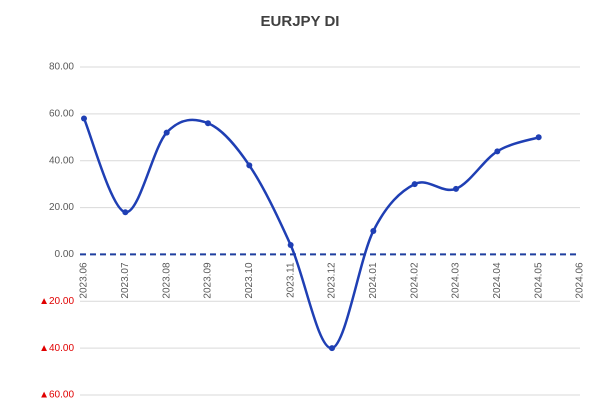 This screenshot has height=403, width=600. What do you see at coordinates (456, 280) in the screenshot?
I see `x-tick-label: 2024.03` at bounding box center [456, 280].